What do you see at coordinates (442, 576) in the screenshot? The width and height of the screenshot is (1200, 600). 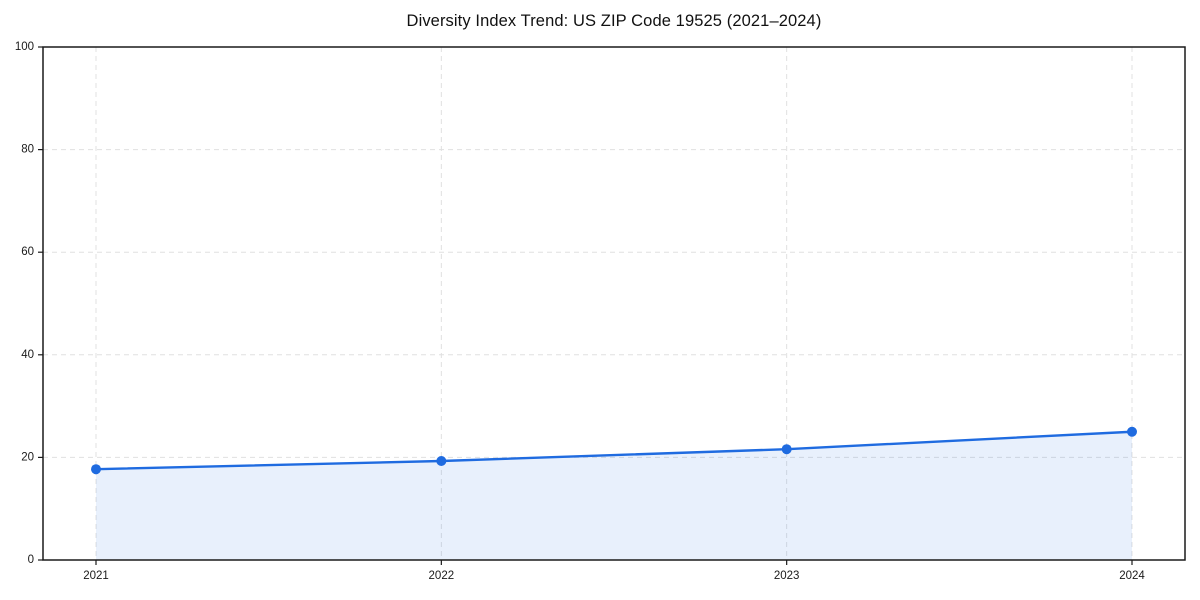 I see `x-tick-label: 2022` at bounding box center [442, 576].